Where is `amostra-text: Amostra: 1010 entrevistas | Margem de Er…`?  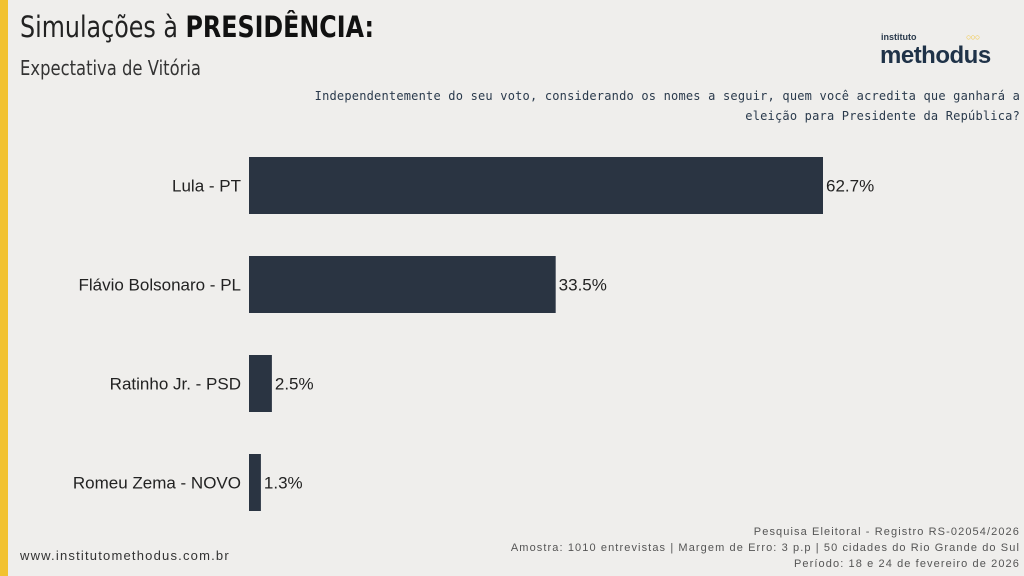
amostra-text: Amostra: 1010 entrevistas | Margem de Er… is located at coordinates (765, 548).